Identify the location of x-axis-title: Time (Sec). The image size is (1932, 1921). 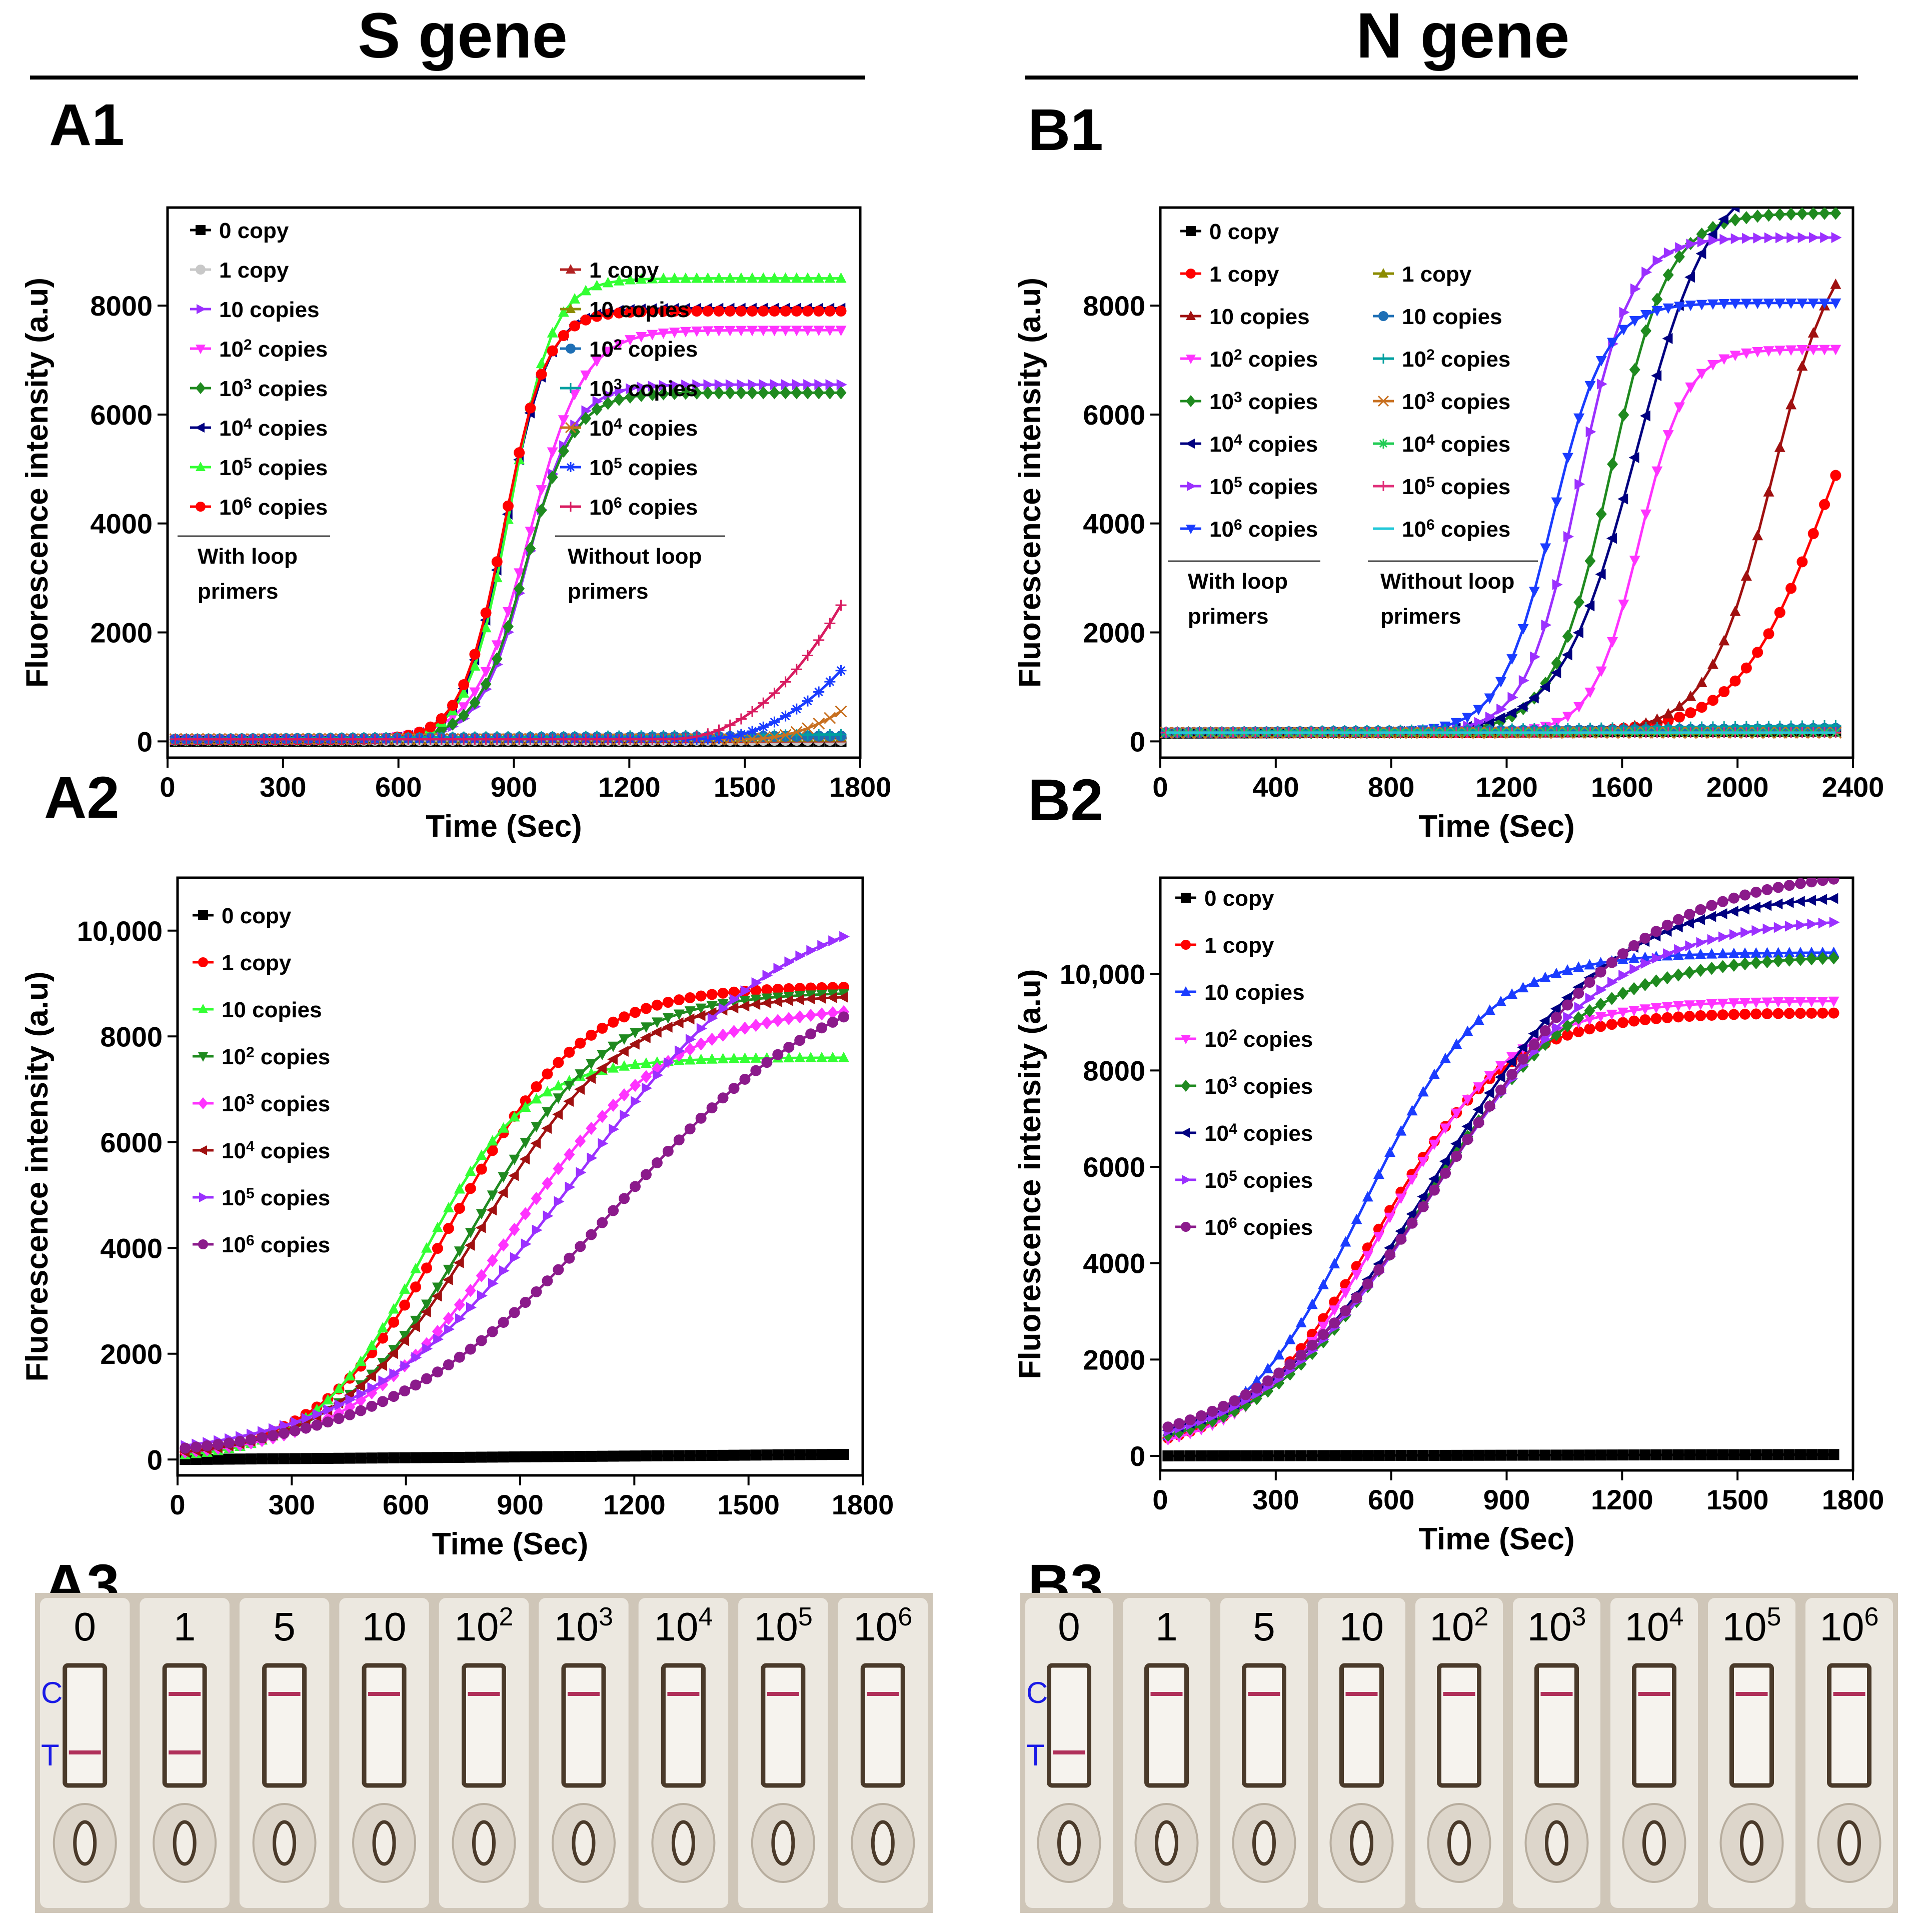
(1496, 1539).